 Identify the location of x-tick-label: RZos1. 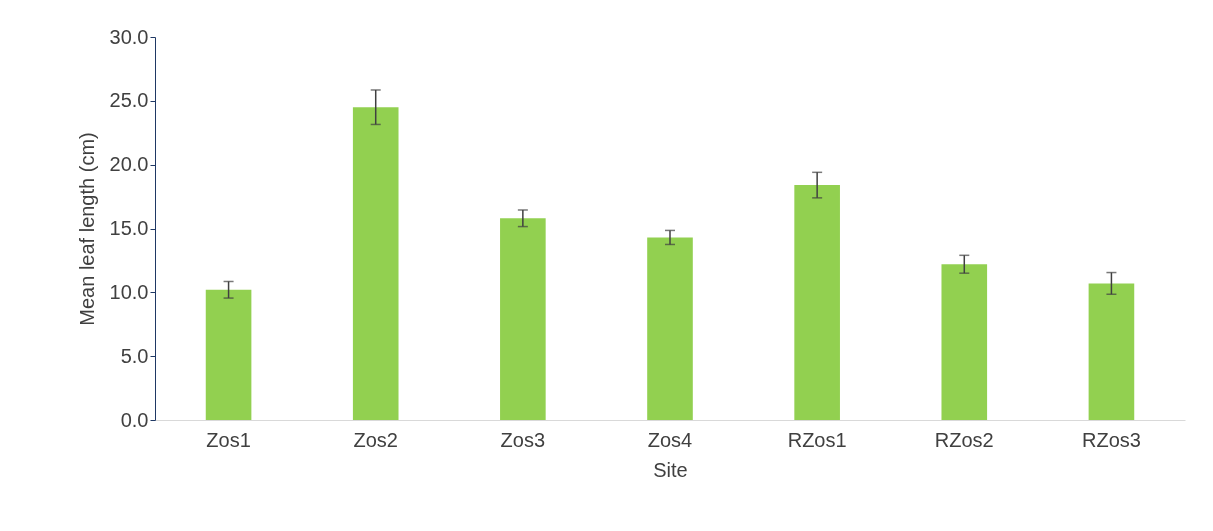
(817, 439).